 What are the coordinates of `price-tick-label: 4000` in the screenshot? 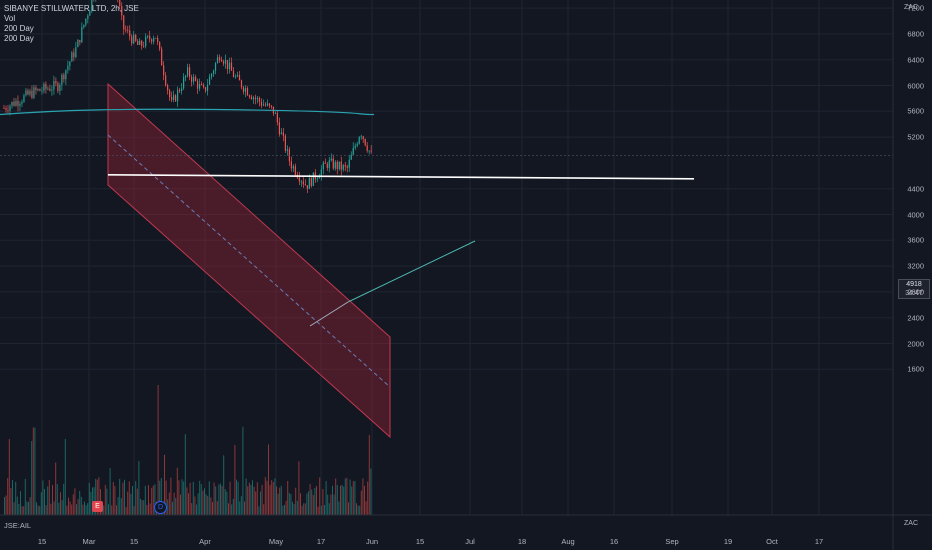 It's located at (915, 214).